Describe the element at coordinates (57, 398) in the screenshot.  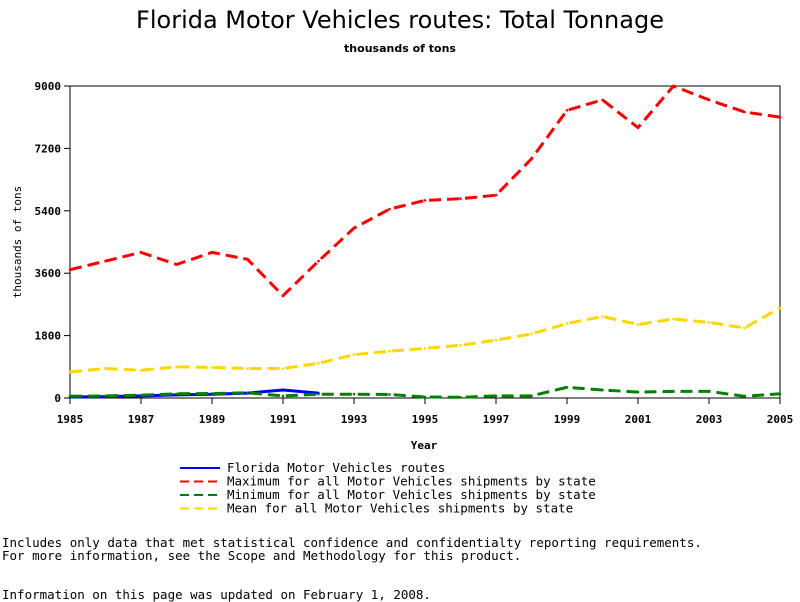
I see `y-tick-label: 0` at that location.